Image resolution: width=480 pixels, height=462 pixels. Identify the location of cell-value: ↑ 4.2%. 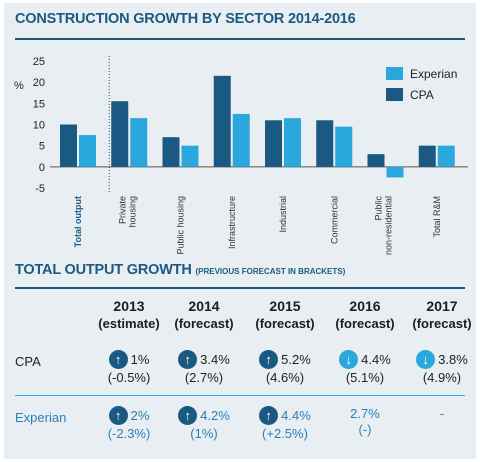
(204, 415).